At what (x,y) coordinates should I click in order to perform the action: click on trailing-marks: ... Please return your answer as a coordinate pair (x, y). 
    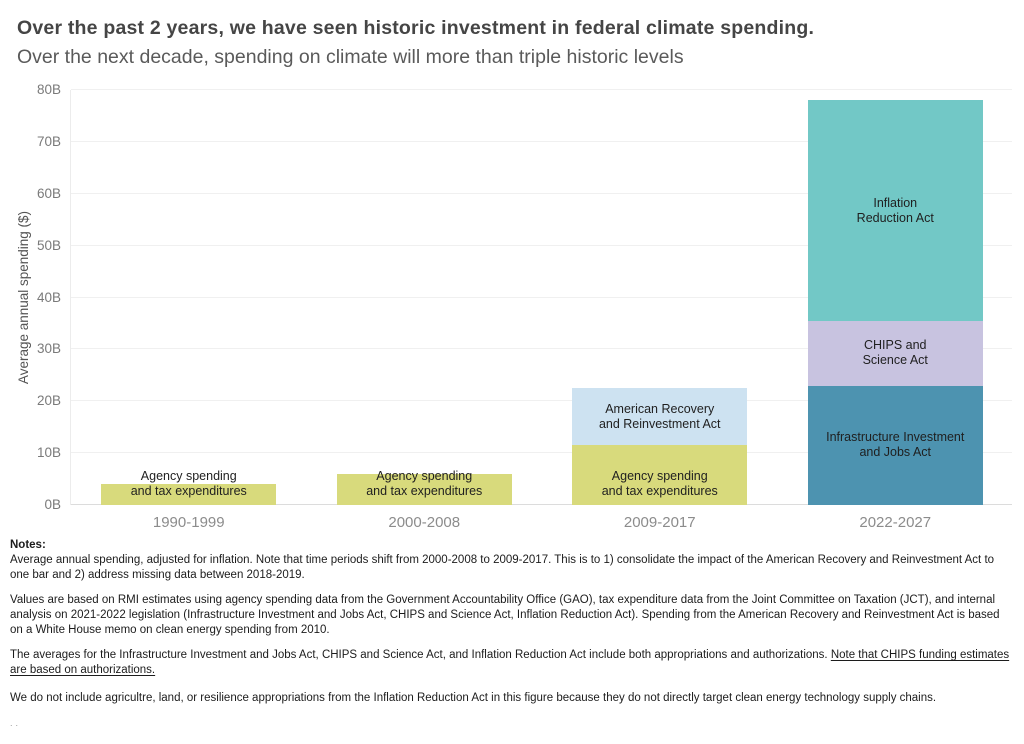
    Looking at the image, I should click on (16, 723).